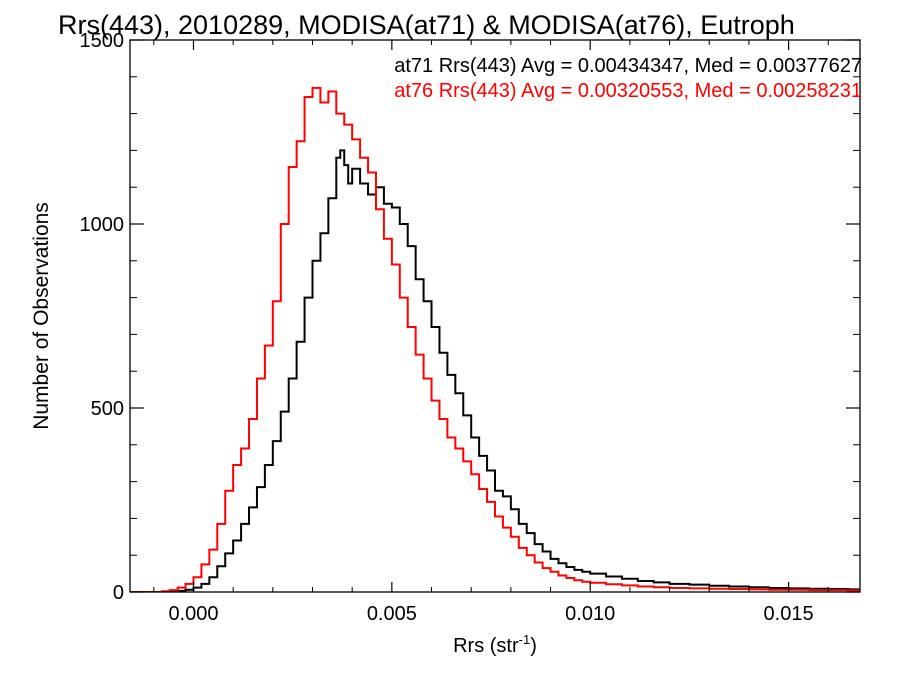 The height and width of the screenshot is (675, 900). I want to click on x-axis-label-end: ), so click(533, 646).